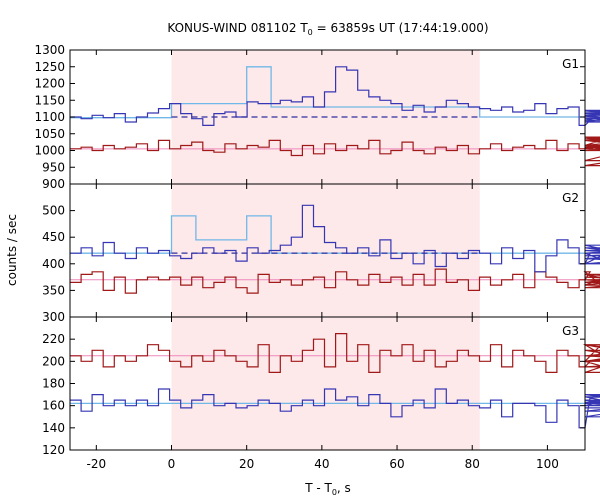 The height and width of the screenshot is (500, 600). What do you see at coordinates (246, 464) in the screenshot?
I see `x-tick-label: 20` at bounding box center [246, 464].